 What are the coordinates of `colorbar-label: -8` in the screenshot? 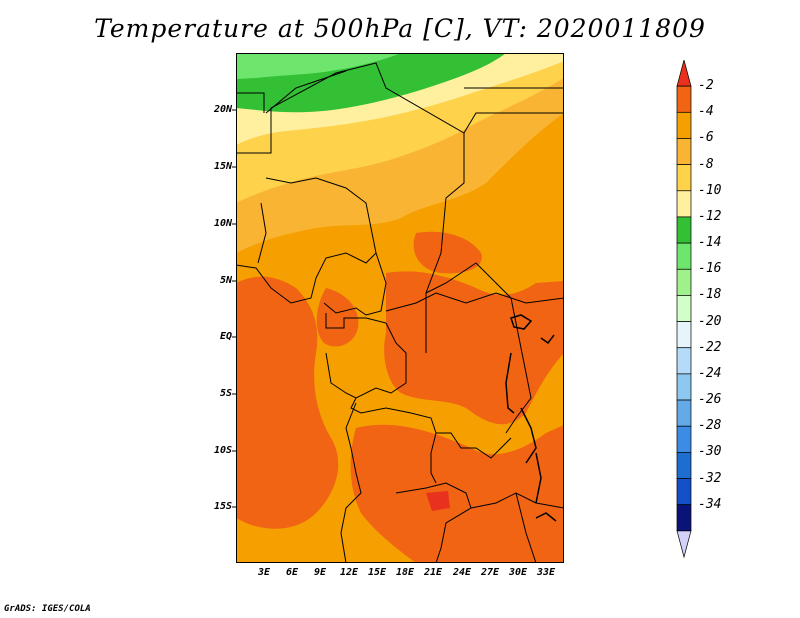 It's located at (706, 164).